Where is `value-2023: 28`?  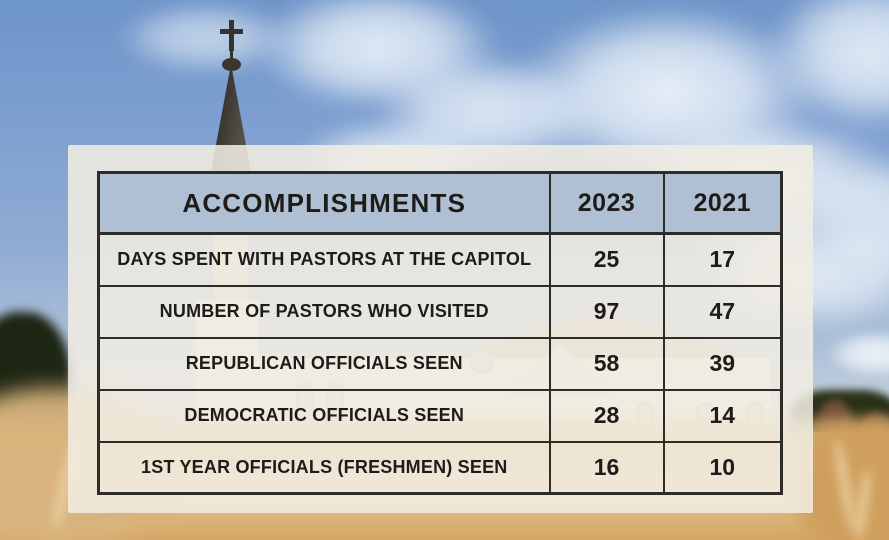
value-2023: 28 is located at coordinates (606, 415).